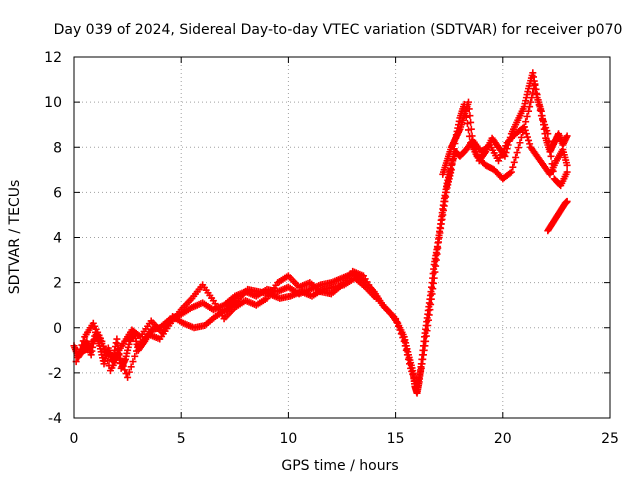 The height and width of the screenshot is (480, 640). What do you see at coordinates (57, 193) in the screenshot?
I see `y-tick-label: 6` at bounding box center [57, 193].